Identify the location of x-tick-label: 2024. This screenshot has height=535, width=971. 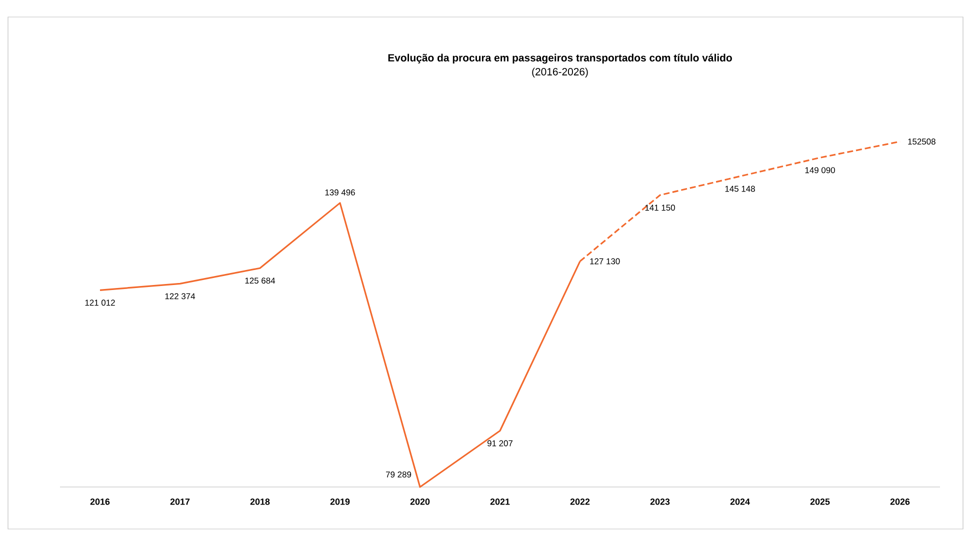
(740, 501).